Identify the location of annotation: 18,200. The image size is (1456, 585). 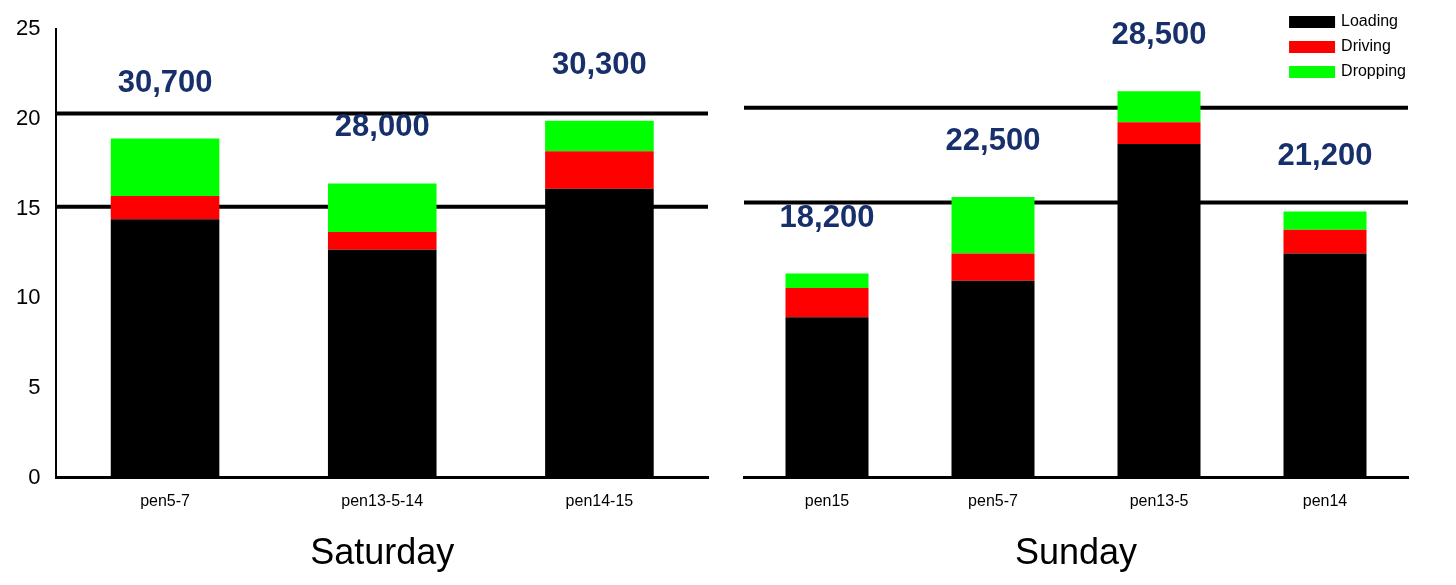
(827, 216).